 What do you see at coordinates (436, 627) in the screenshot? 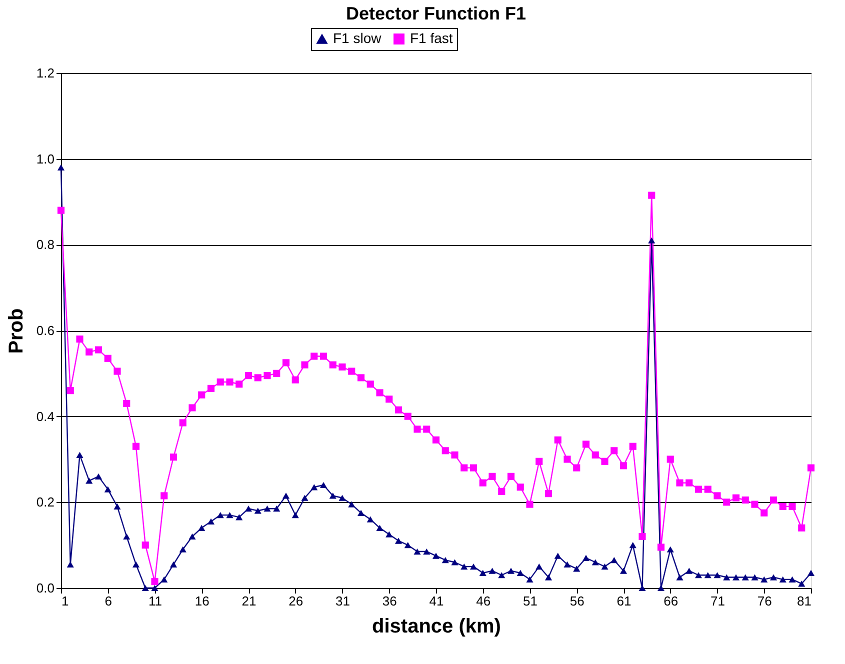
I see `x-axis-title: distance (km)` at bounding box center [436, 627].